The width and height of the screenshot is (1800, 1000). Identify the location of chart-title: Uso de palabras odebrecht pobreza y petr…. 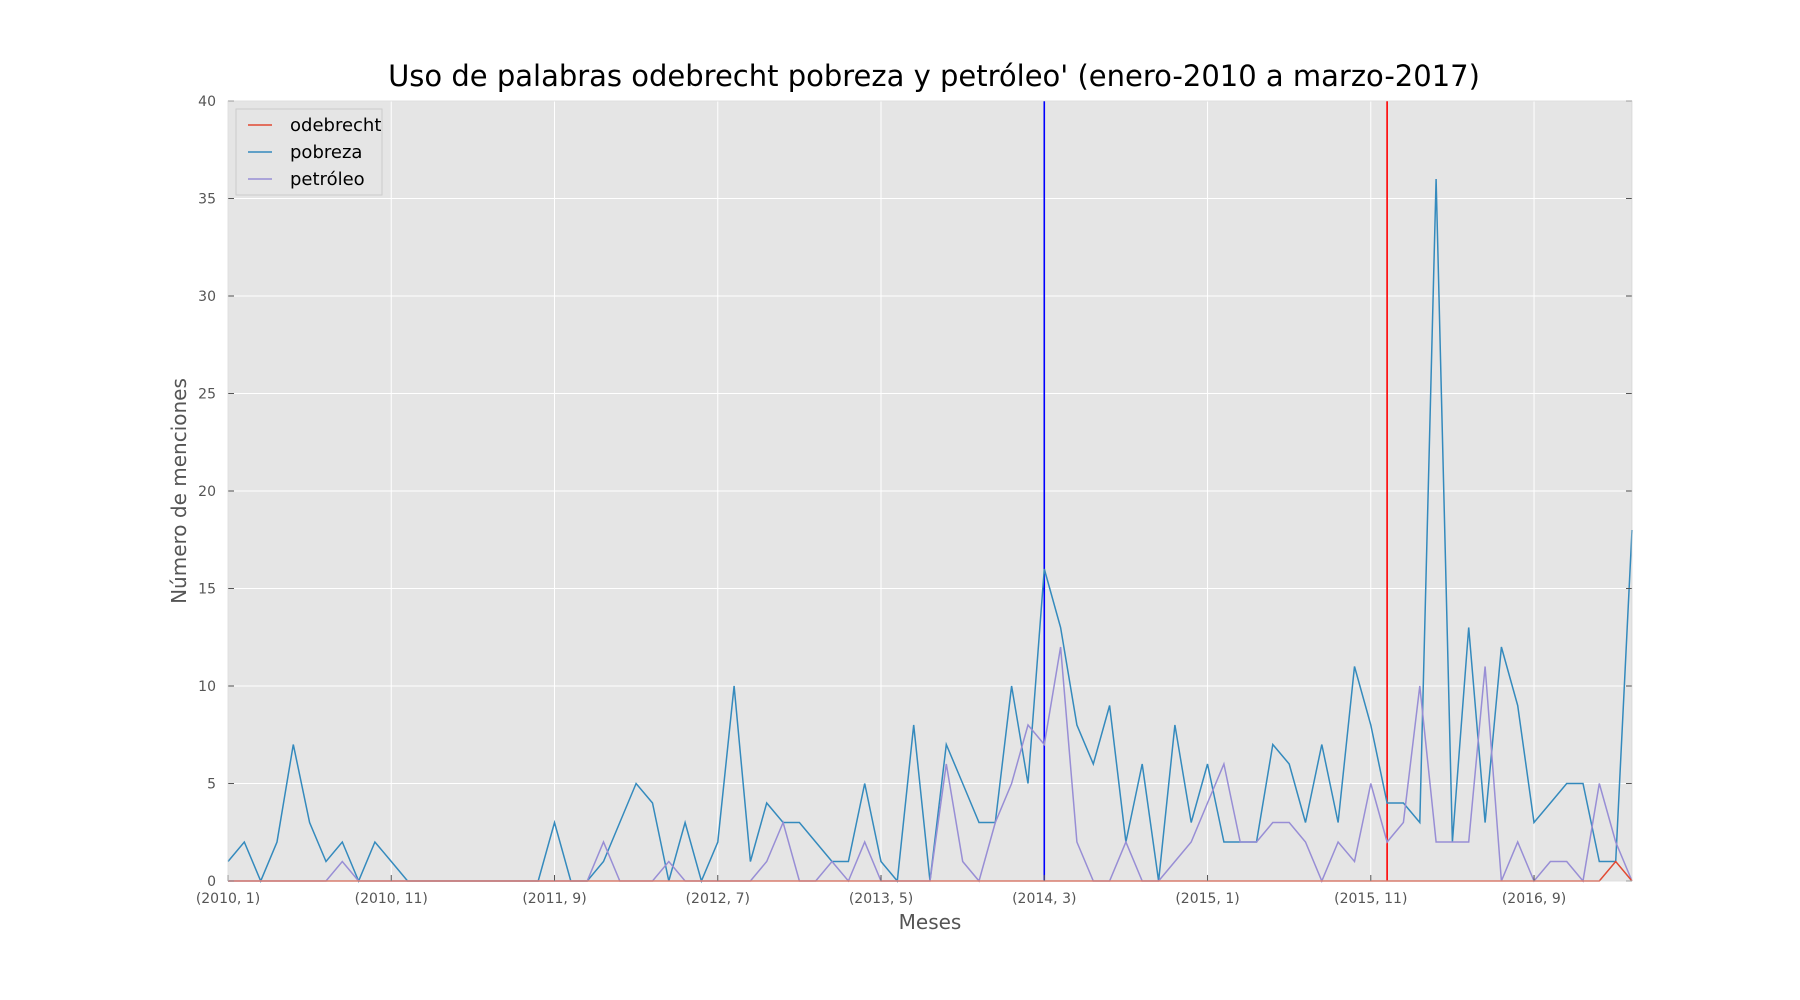
(934, 76).